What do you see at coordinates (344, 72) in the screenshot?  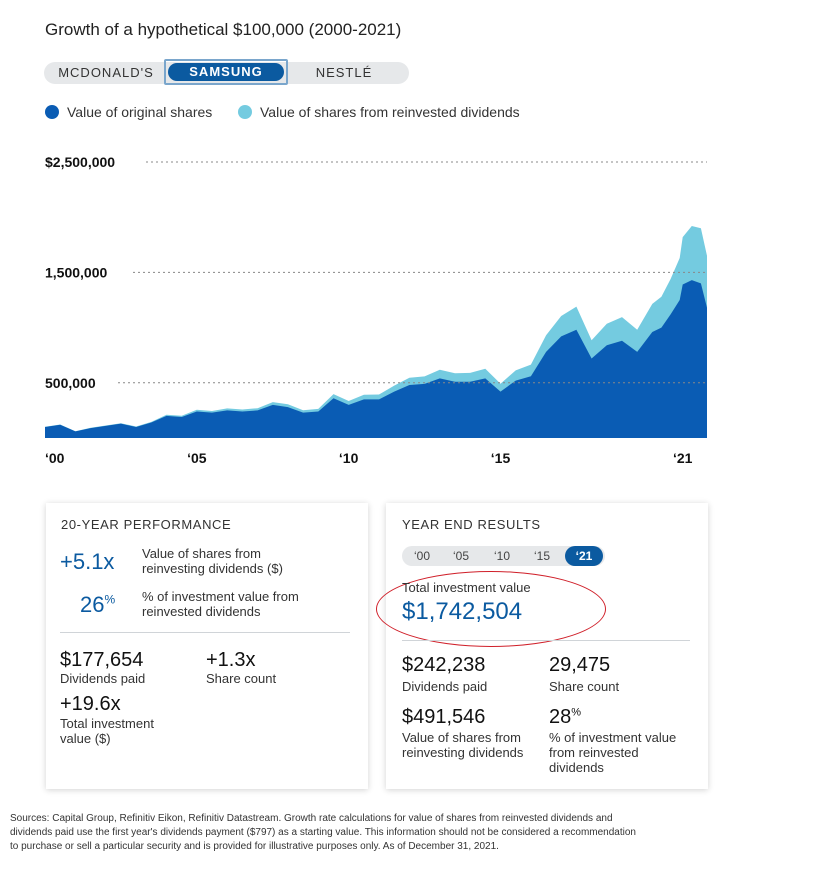 I see `tab-nestle: NESTLÉ` at bounding box center [344, 72].